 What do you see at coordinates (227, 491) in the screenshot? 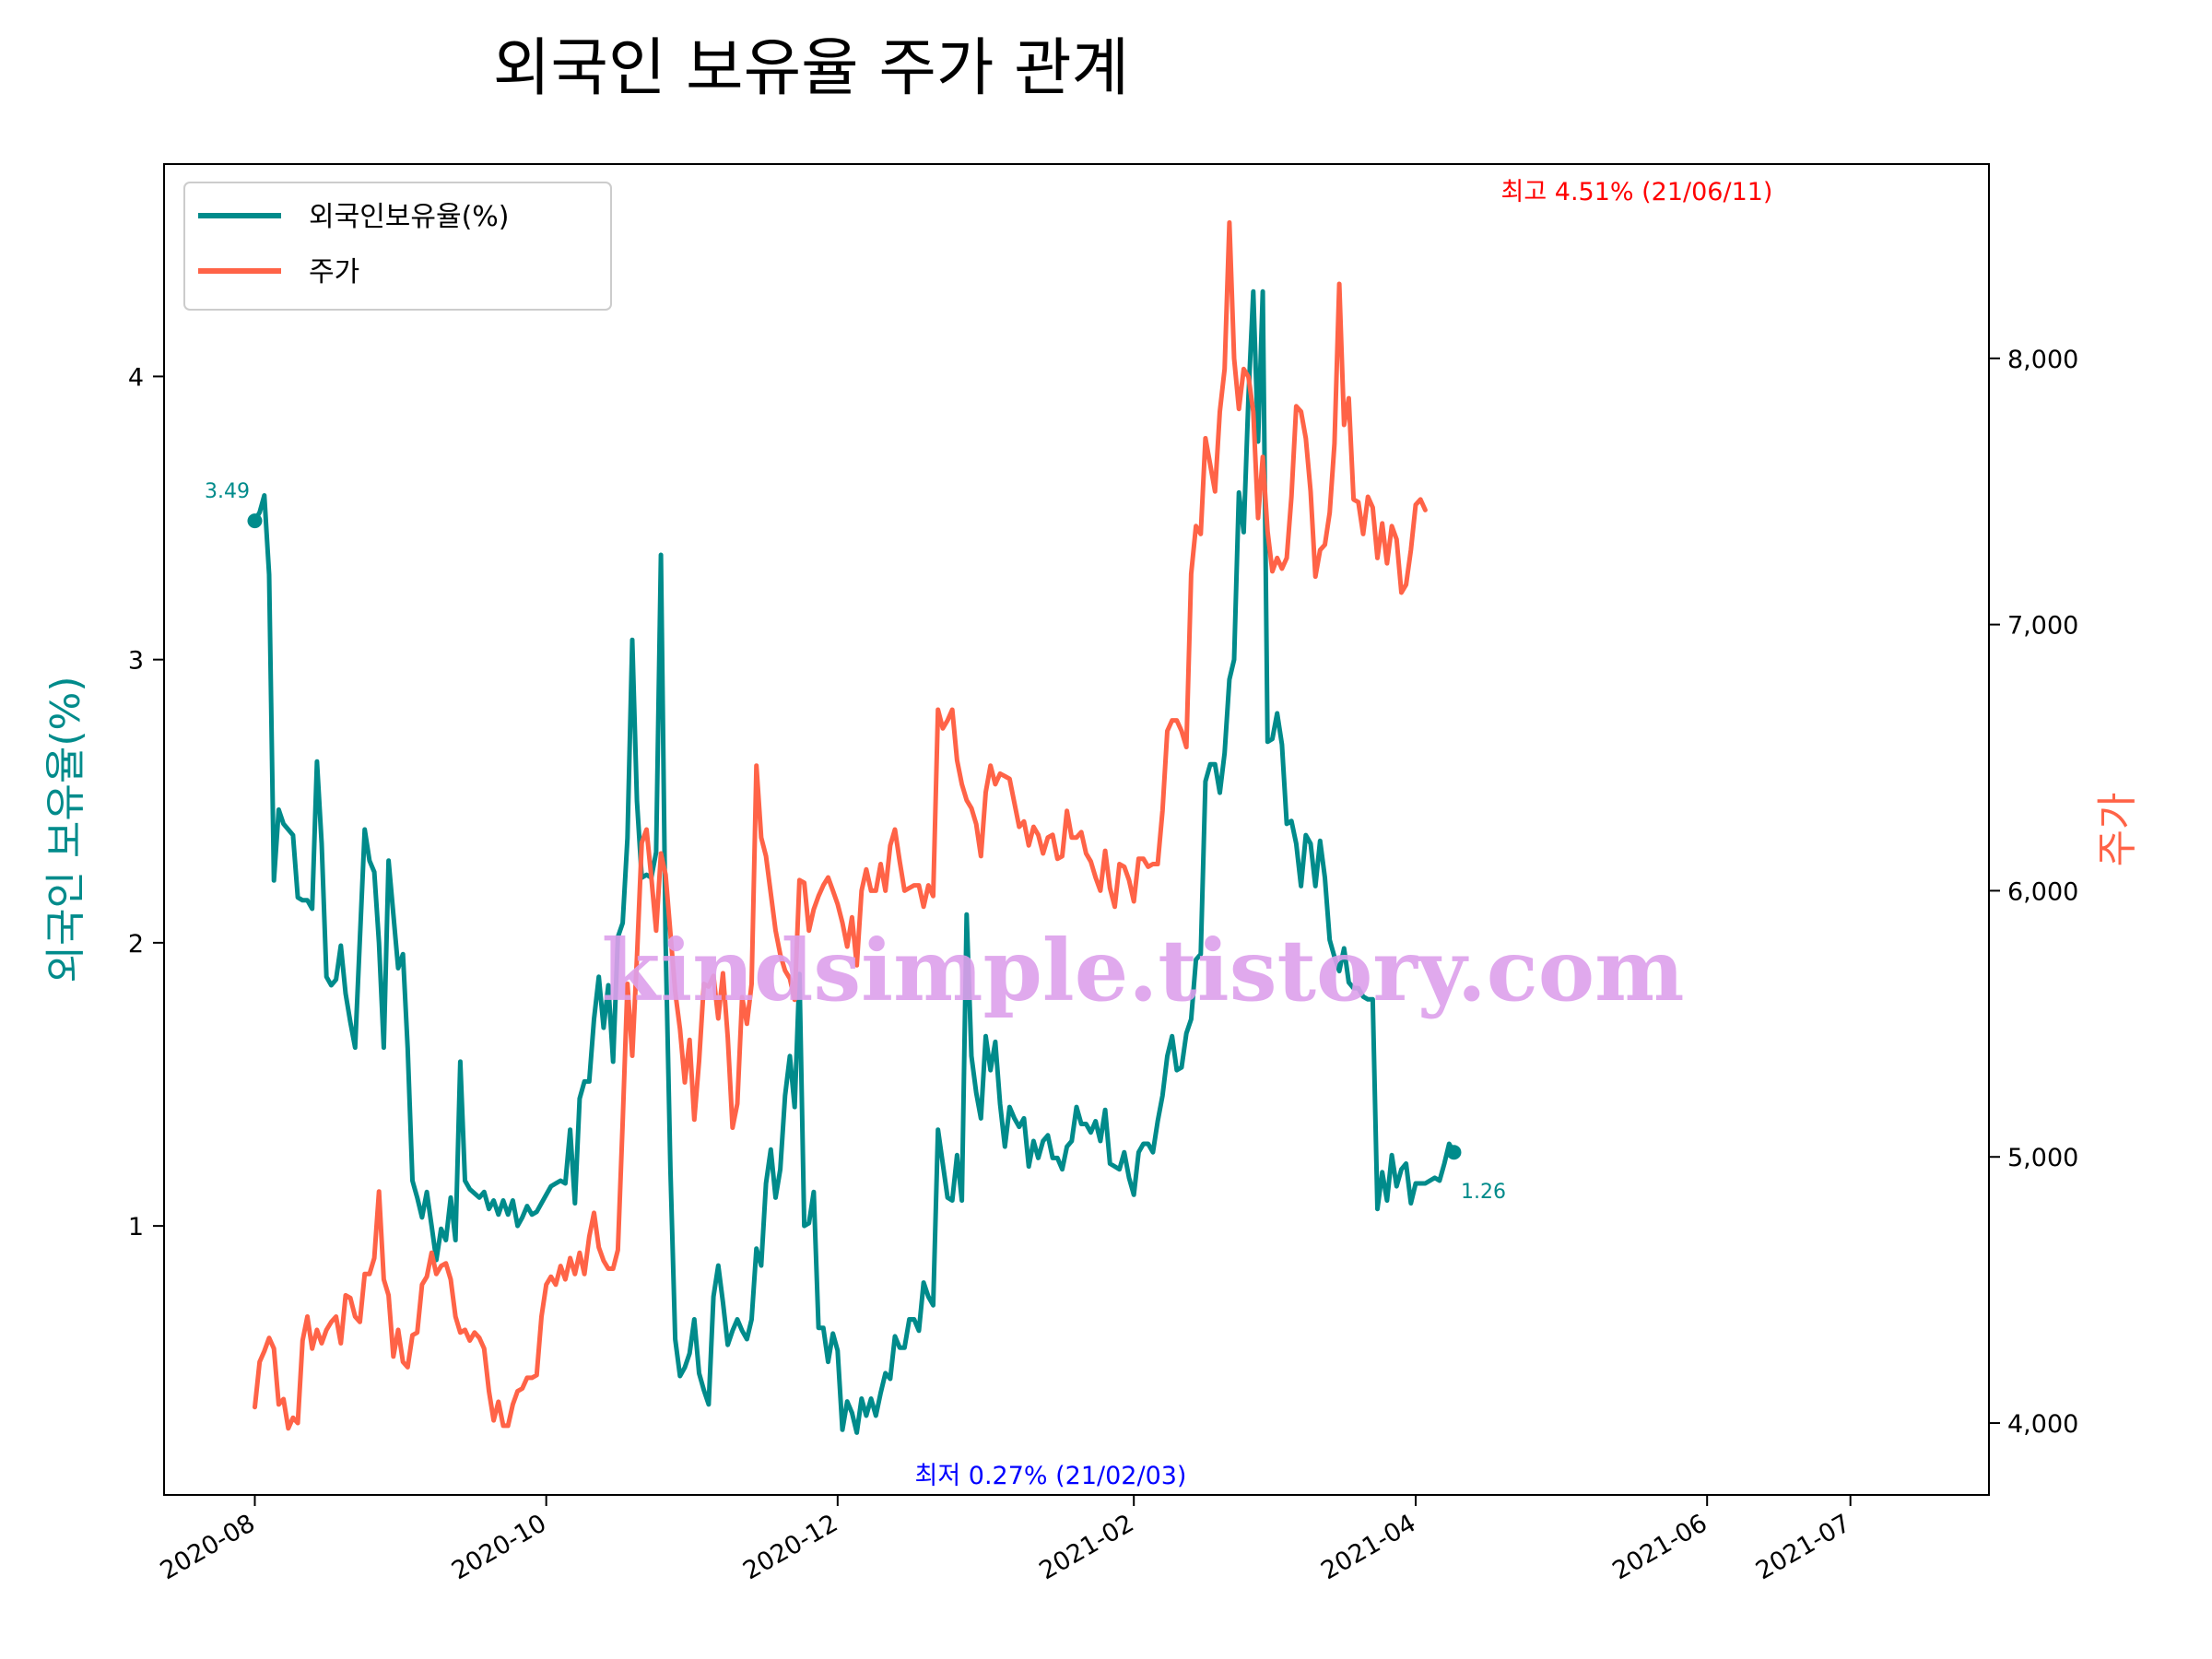
I see `start-value-label: 3.49` at bounding box center [227, 491].